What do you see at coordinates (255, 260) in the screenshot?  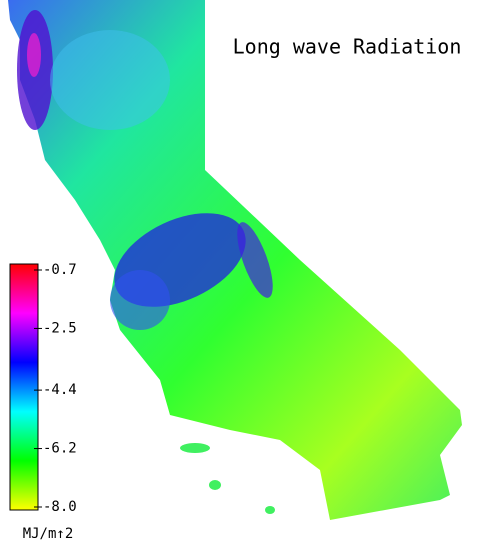 I see `sierra` at bounding box center [255, 260].